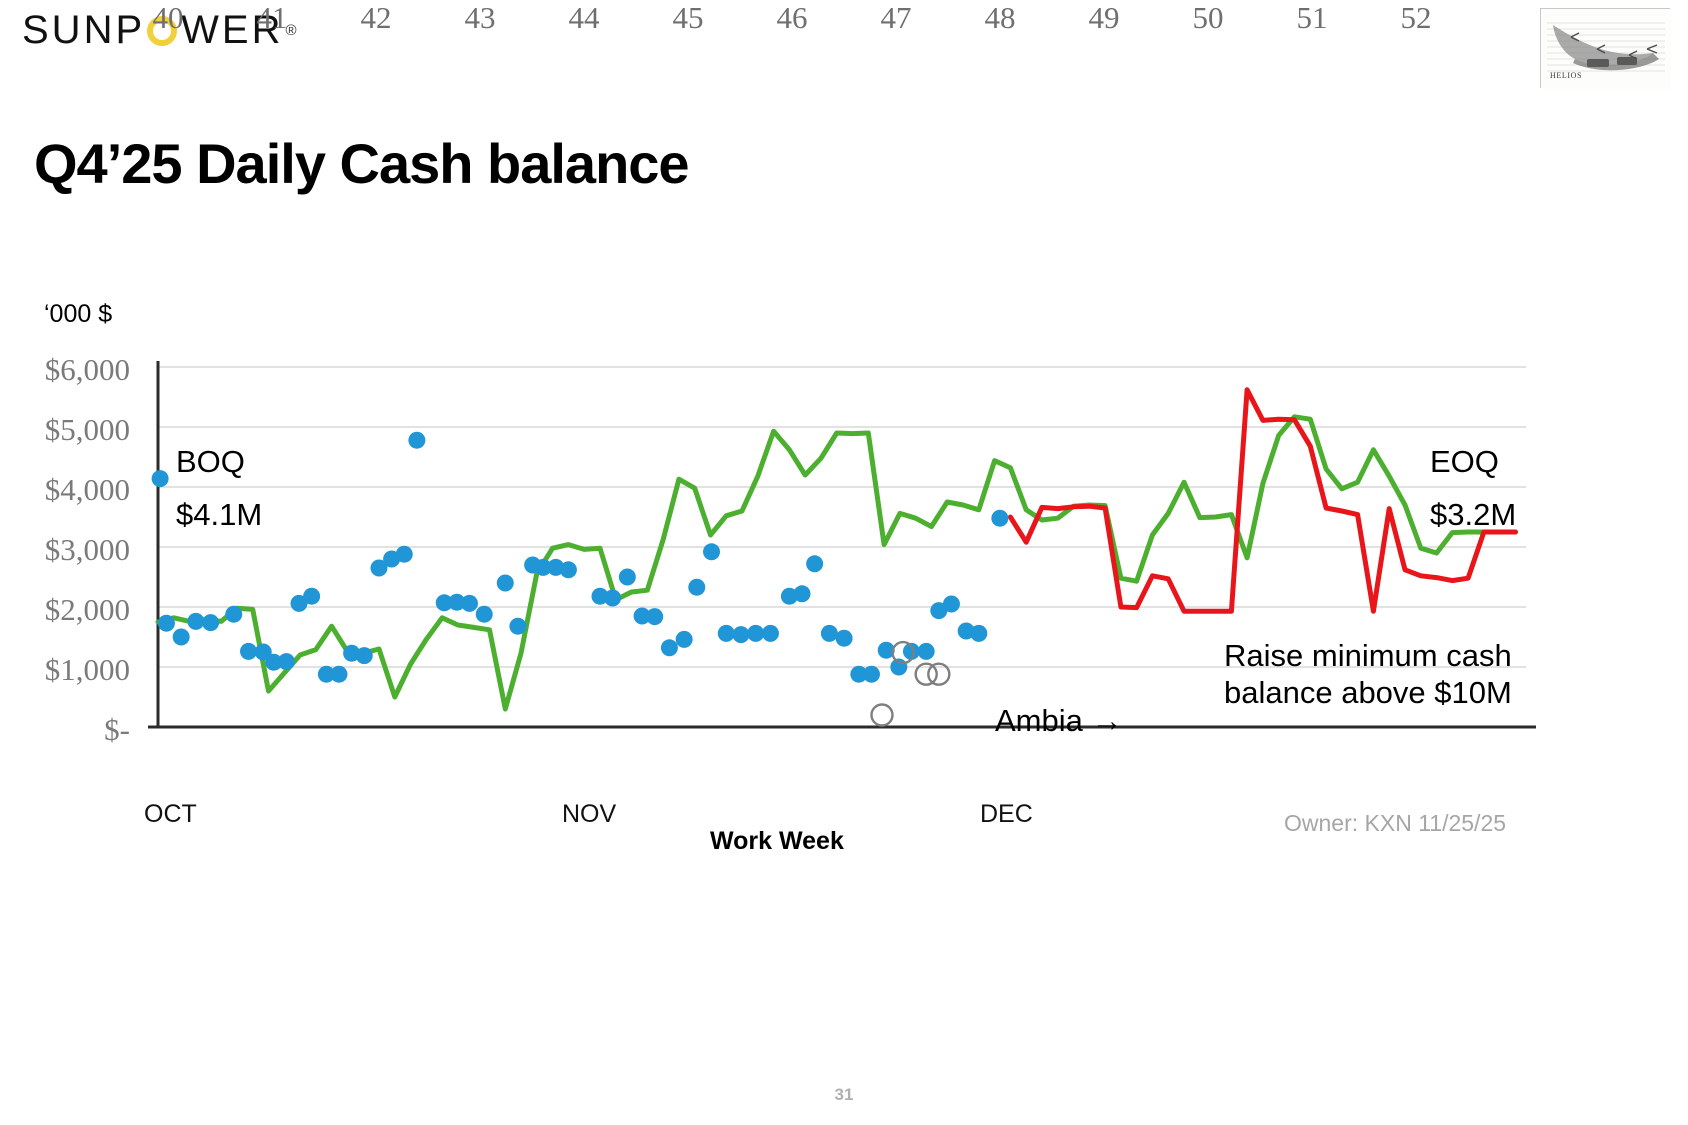 The height and width of the screenshot is (1125, 1688). What do you see at coordinates (910, 683) in the screenshot?
I see `series-scatter-ambia` at bounding box center [910, 683].